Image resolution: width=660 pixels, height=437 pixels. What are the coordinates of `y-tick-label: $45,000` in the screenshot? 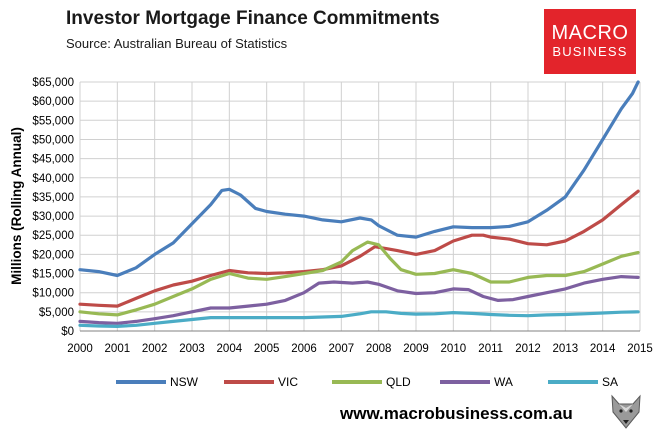 It's located at (53, 160).